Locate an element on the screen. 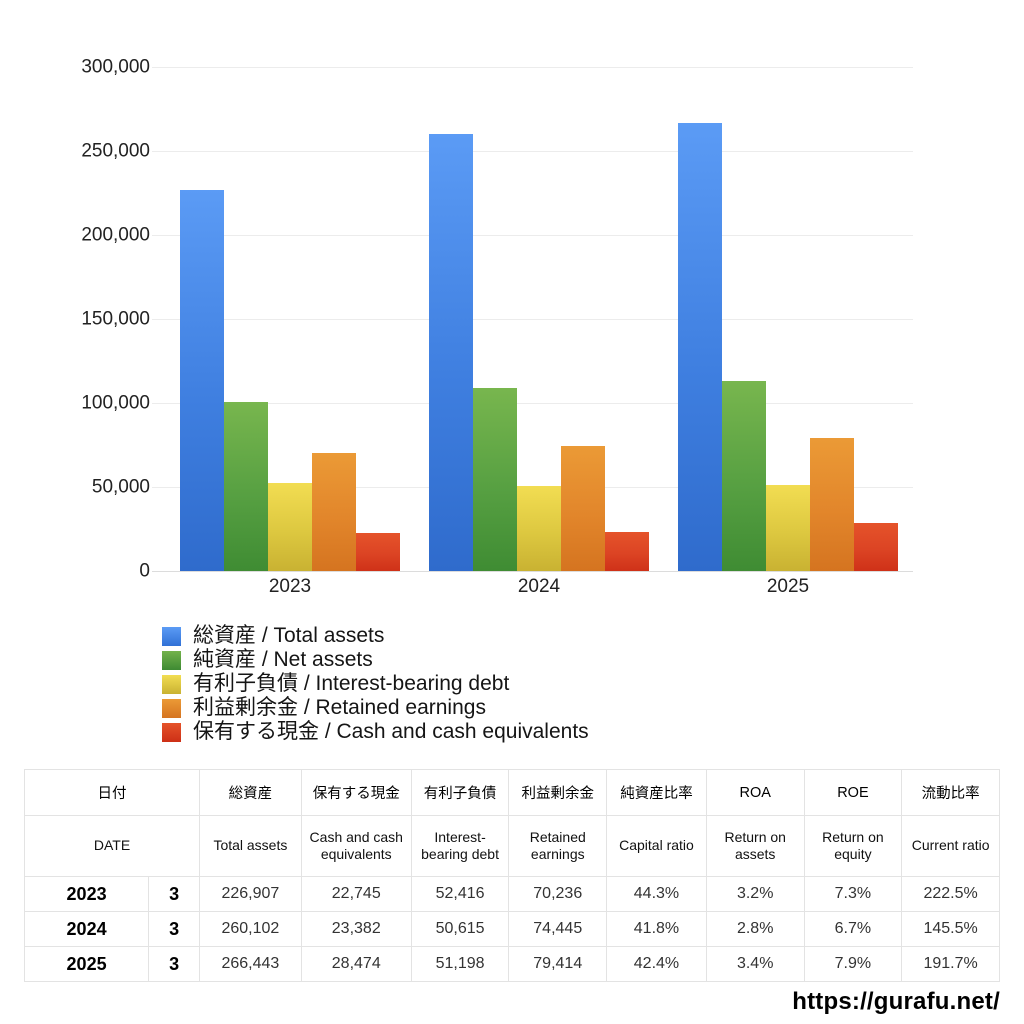 The image size is (1024, 1024). table-header-cell: Retained earnings is located at coordinates (558, 846).